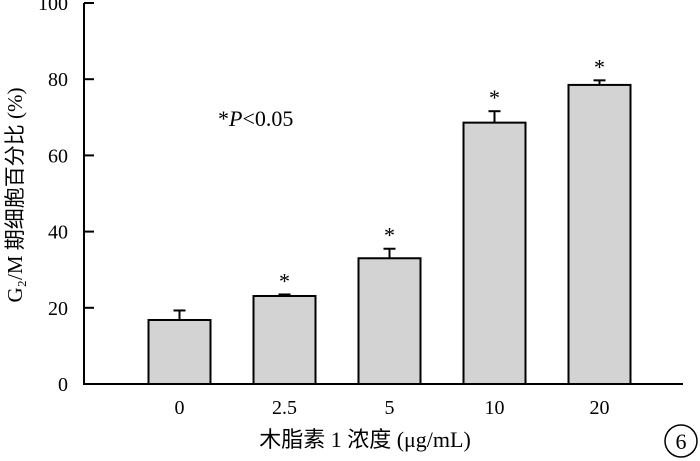 This screenshot has width=700, height=461. Describe the element at coordinates (58, 156) in the screenshot. I see `y-tick-label: 60` at that location.